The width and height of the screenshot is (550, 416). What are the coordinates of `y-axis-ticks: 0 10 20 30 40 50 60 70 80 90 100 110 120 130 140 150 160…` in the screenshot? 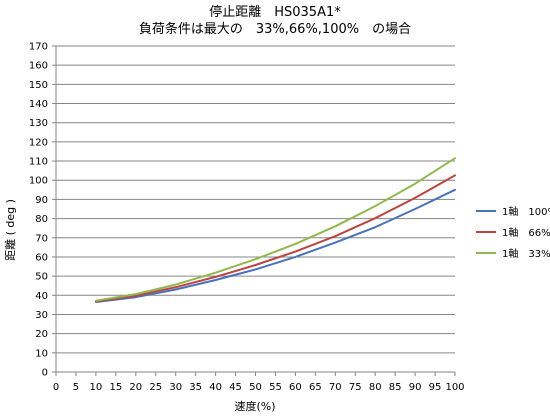 It's located at (42, 210).